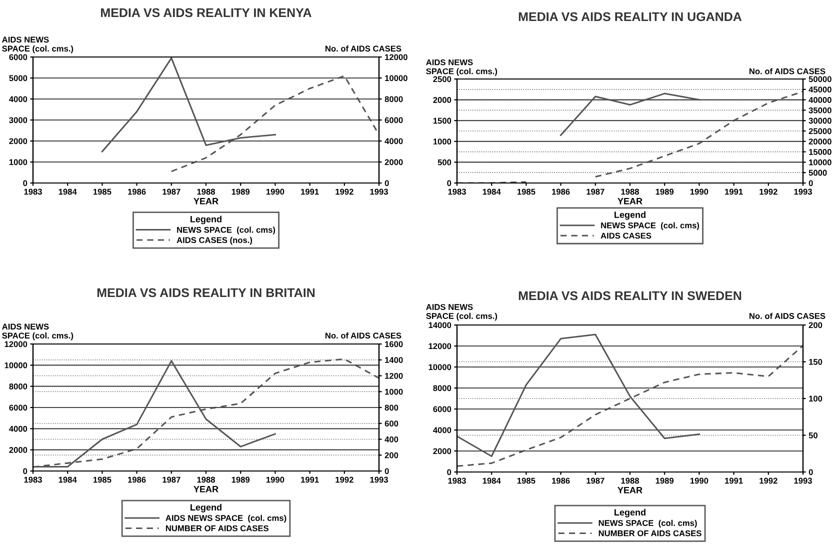  Describe the element at coordinates (206, 293) in the screenshot. I see `chart-title: MEDIA VS AIDS REALITY IN BRITAIN` at that location.